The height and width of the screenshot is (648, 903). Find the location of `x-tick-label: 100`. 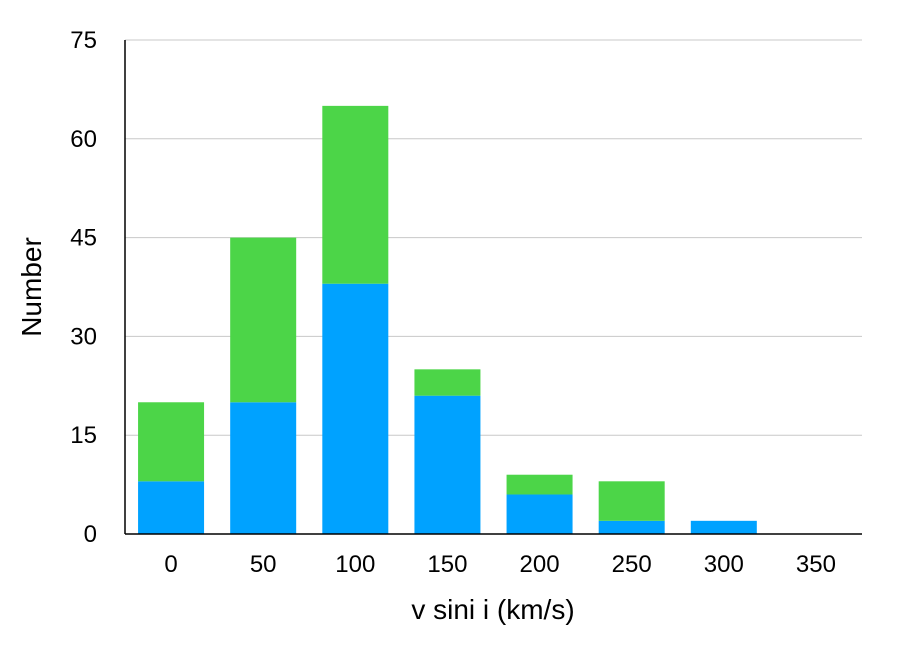

x-tick-label: 100 is located at coordinates (355, 564).